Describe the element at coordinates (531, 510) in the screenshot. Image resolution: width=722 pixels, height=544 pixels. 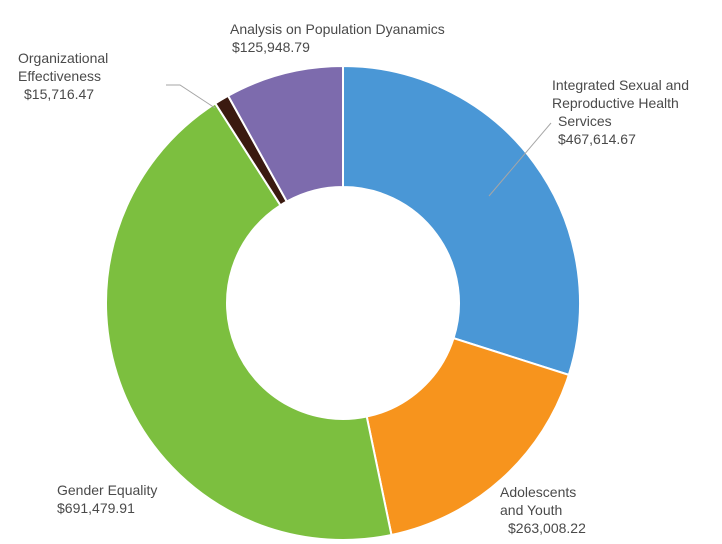
I see `label-youth-line2: and Youth` at that location.